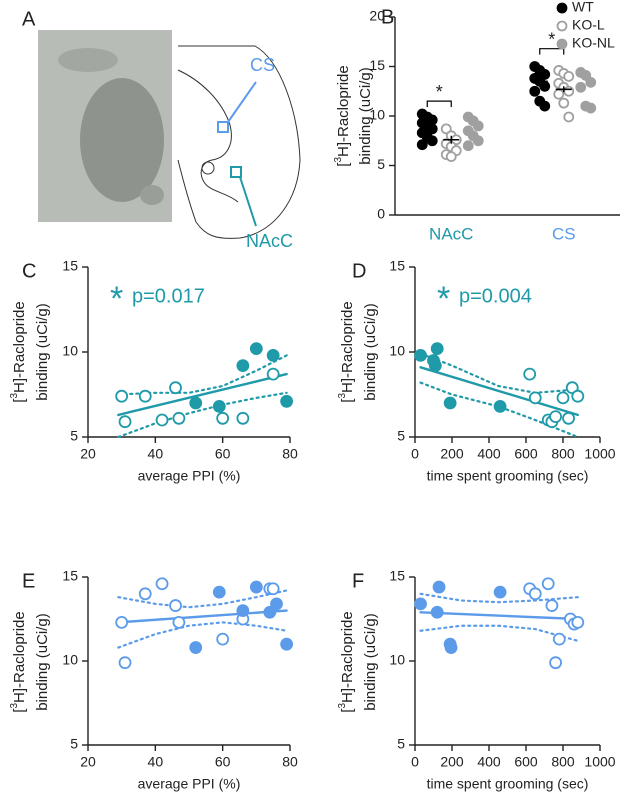 Image resolution: width=629 pixels, height=804 pixels. I want to click on x-tick-label: CS, so click(564, 233).